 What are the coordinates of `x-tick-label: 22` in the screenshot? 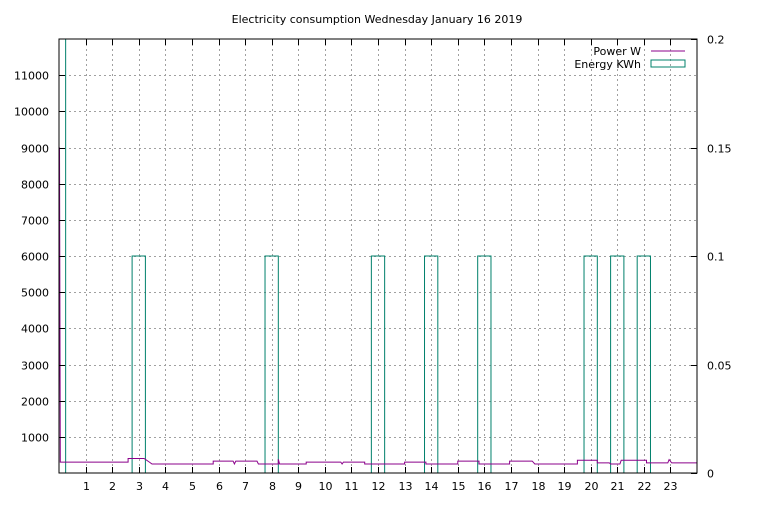 It's located at (645, 486).